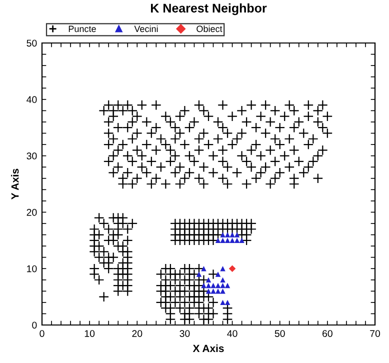  I want to click on y-tick-label: 50, so click(31, 43).